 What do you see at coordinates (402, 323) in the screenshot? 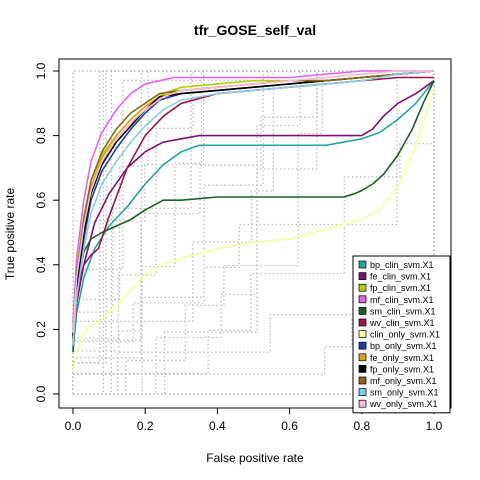
I see `legend-label: wv_clin_svm.X1` at bounding box center [402, 323].